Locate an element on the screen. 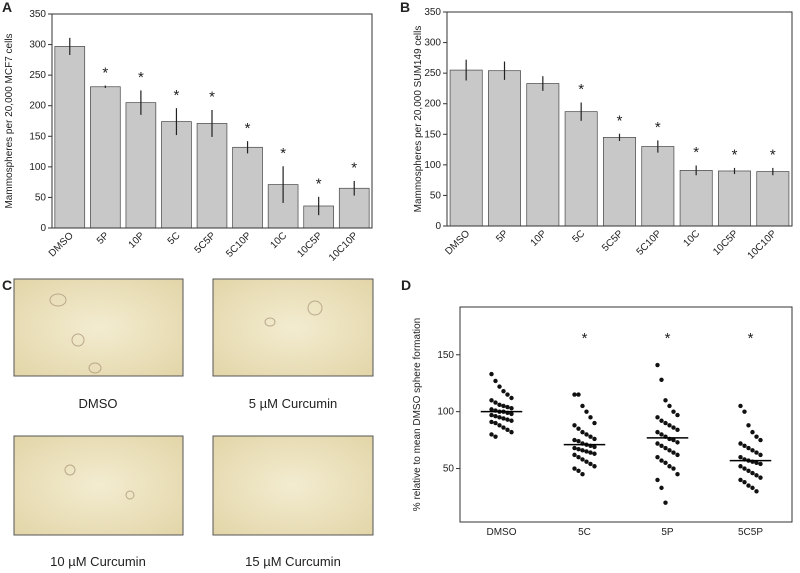 Image resolution: width=800 pixels, height=573 pixels. image-caption: 5 µM Curcumin is located at coordinates (293, 403).